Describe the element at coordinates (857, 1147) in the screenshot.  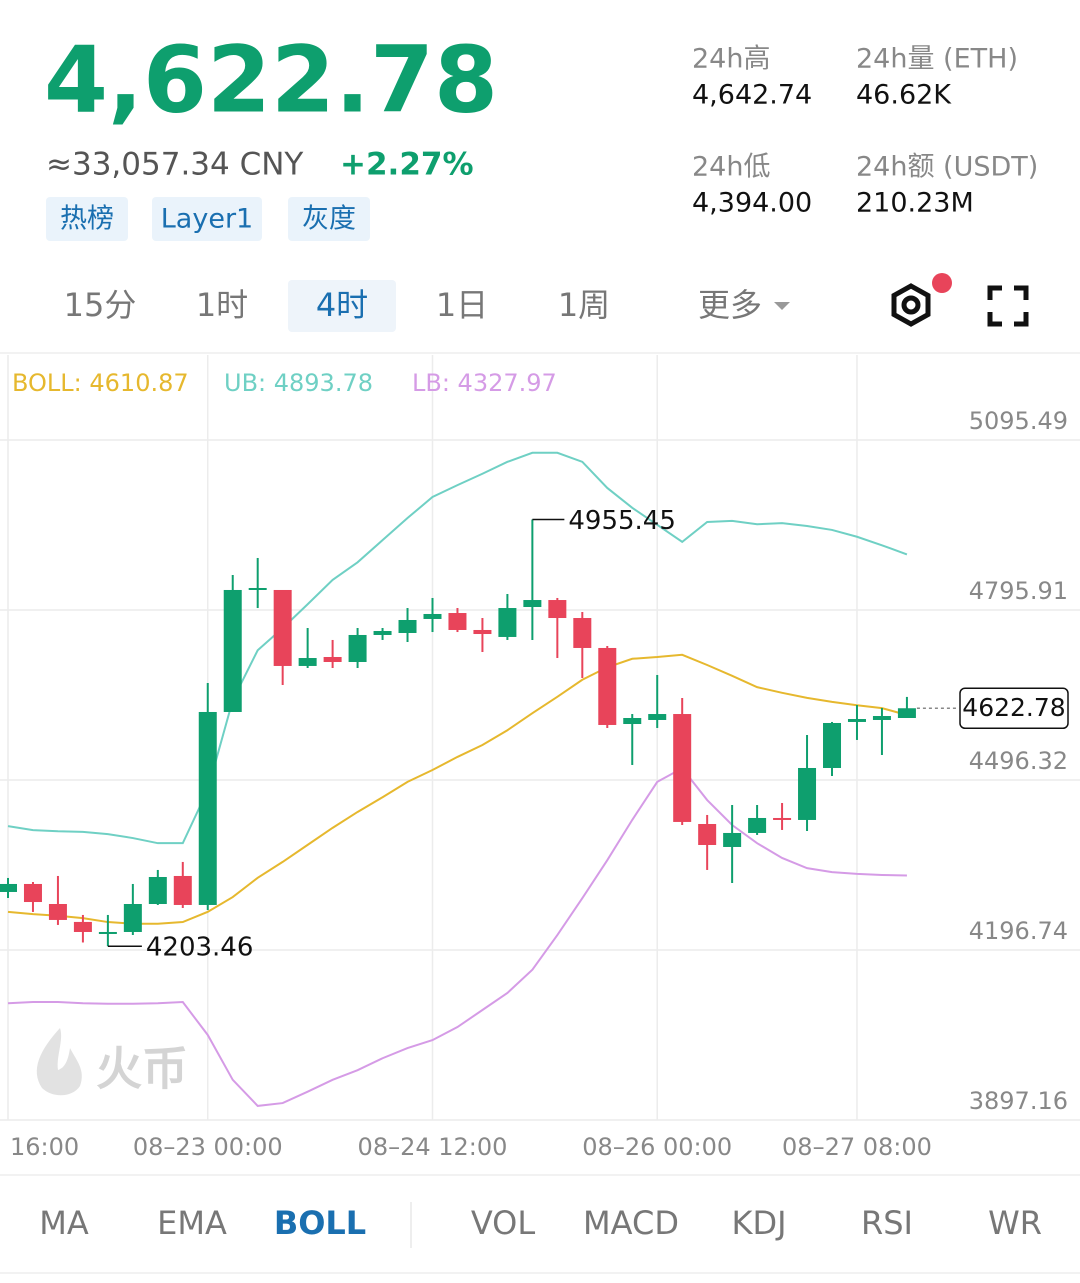
I see `x-tick-label: 08–27 08:00` at that location.